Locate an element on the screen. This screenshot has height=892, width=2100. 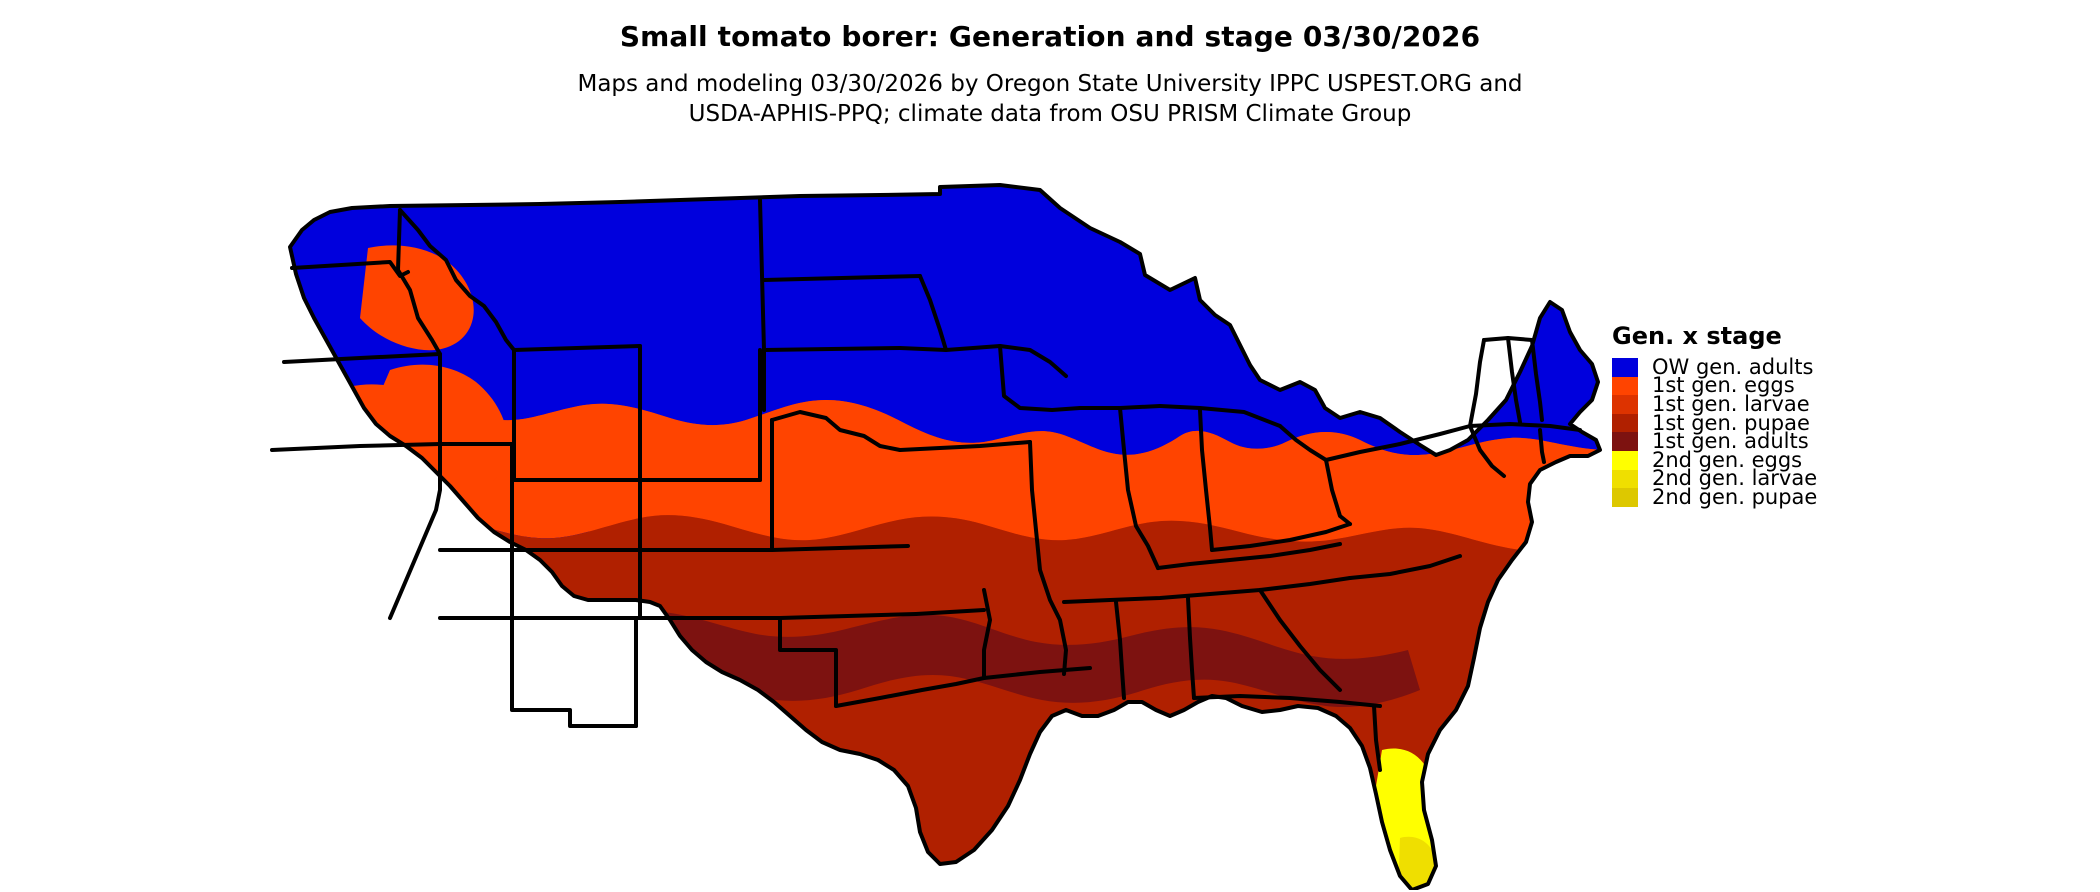
border-ok-north is located at coordinates (848, 616).